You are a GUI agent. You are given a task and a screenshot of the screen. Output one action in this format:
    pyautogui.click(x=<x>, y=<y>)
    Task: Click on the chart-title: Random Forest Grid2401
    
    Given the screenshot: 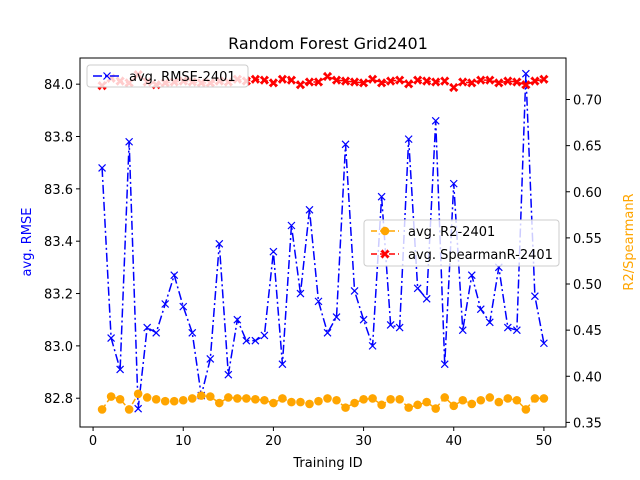 What is the action you would take?
    pyautogui.click(x=328, y=43)
    